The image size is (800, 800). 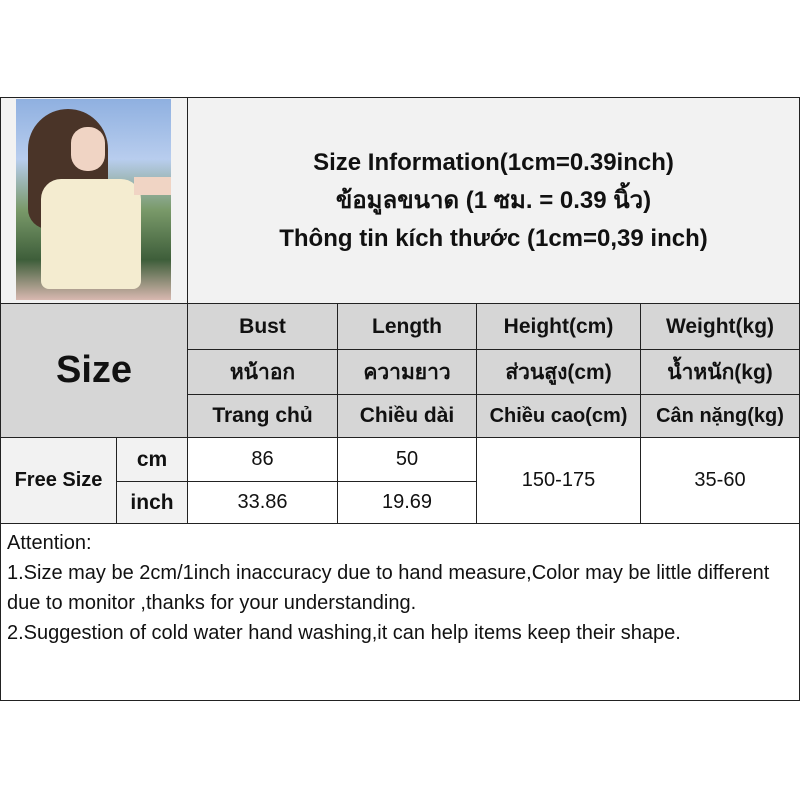 I want to click on col-length-th: ความยาว, so click(x=407, y=372).